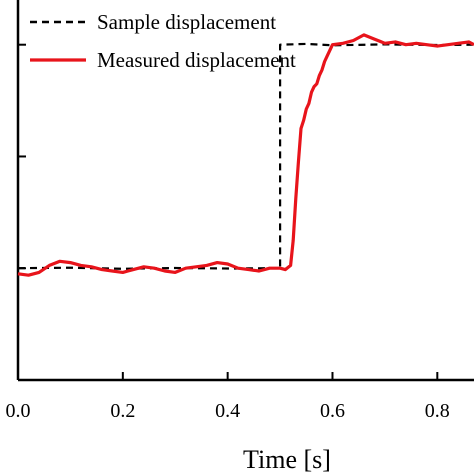 This screenshot has width=474, height=474. I want to click on x-tick-label: 0.4, so click(227, 411).